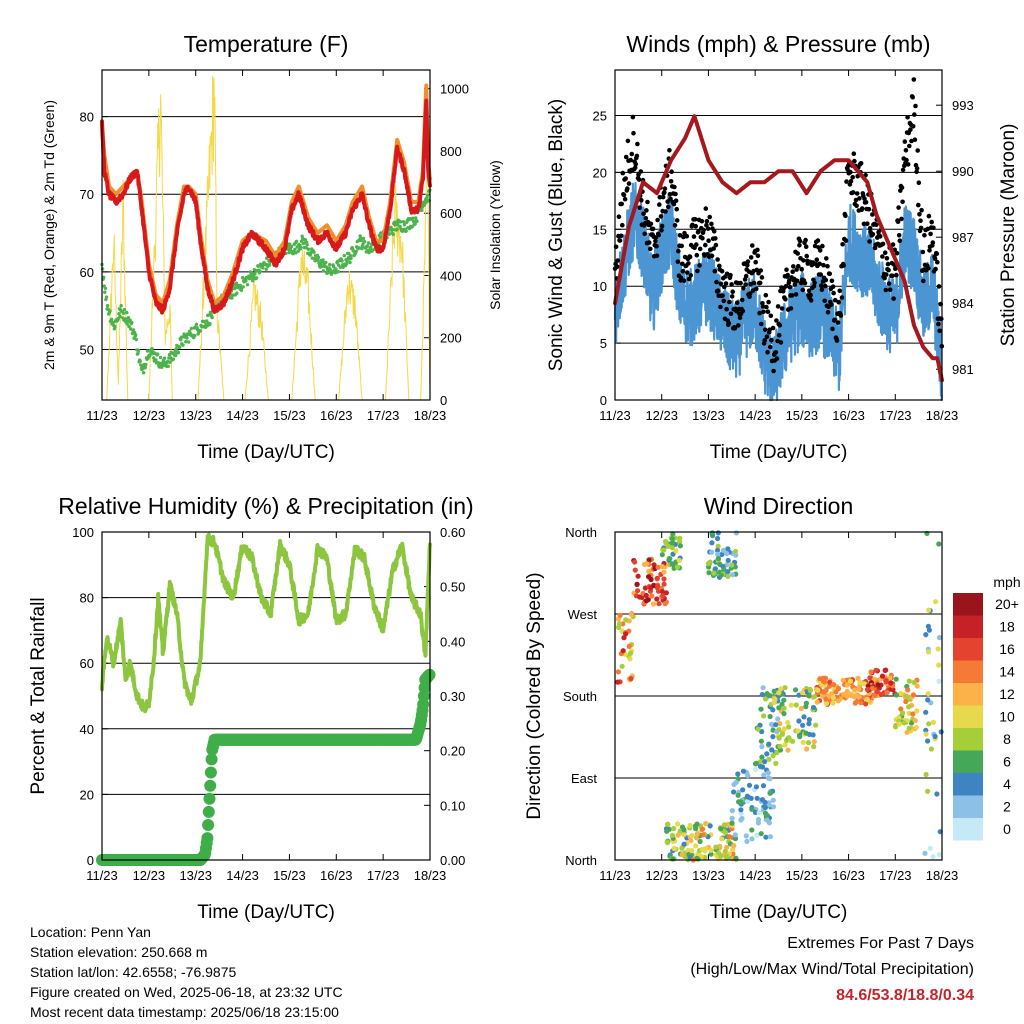 Image resolution: width=1024 pixels, height=1024 pixels. I want to click on y2-tick-label: 990, so click(963, 171).